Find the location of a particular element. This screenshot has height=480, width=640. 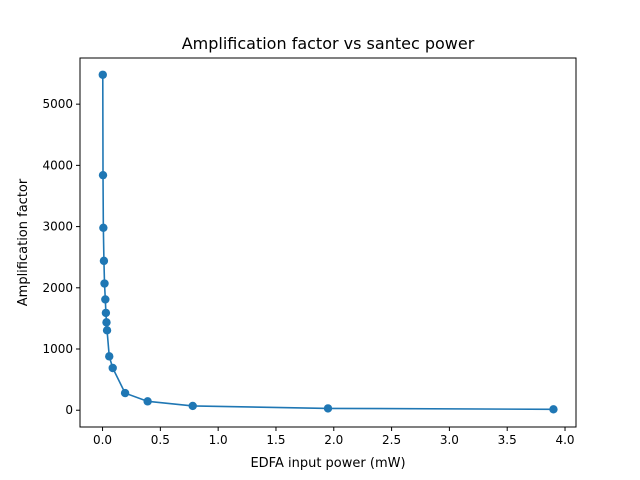

x-tick-label: 0.5 is located at coordinates (160, 440).